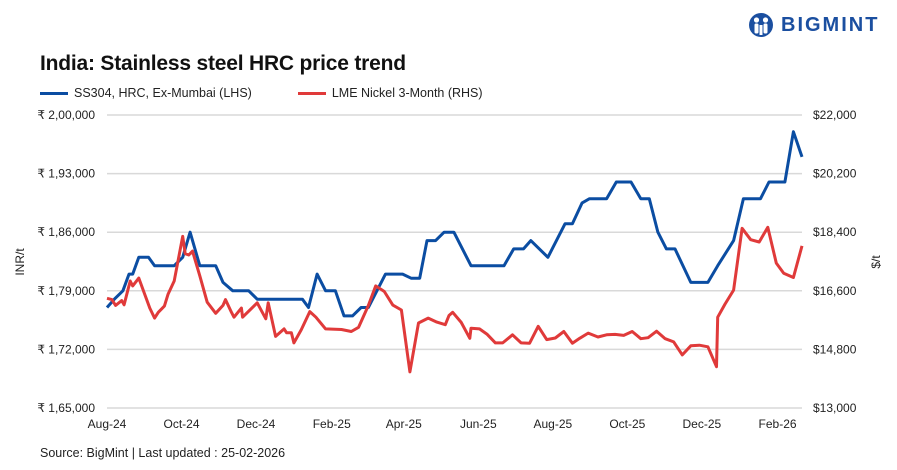 Image resolution: width=897 pixels, height=470 pixels. What do you see at coordinates (66, 232) in the screenshot?
I see `left-tick-label: ₹ 1,86,000` at bounding box center [66, 232].